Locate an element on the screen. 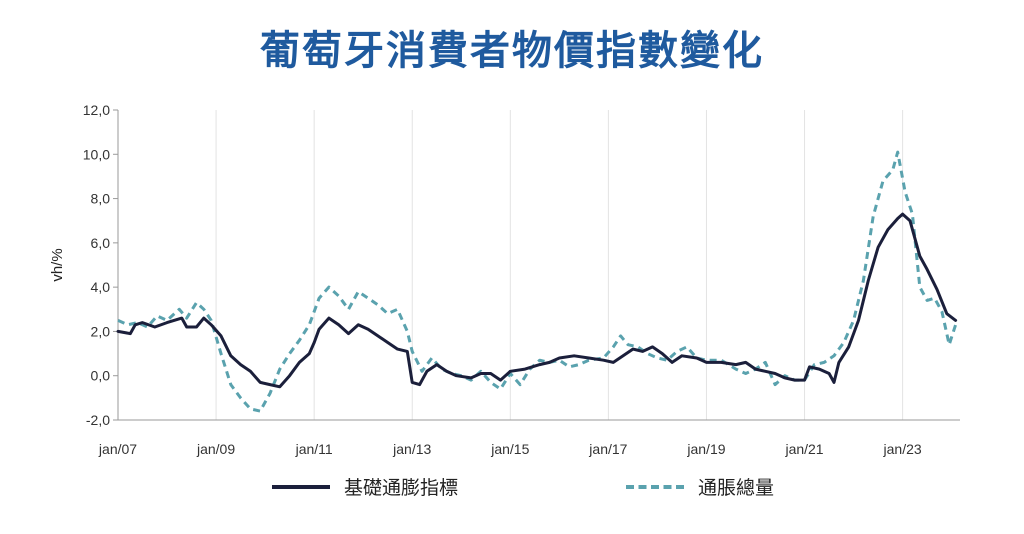  legend-item-headline-inflation: 通脹總量 is located at coordinates (700, 486).